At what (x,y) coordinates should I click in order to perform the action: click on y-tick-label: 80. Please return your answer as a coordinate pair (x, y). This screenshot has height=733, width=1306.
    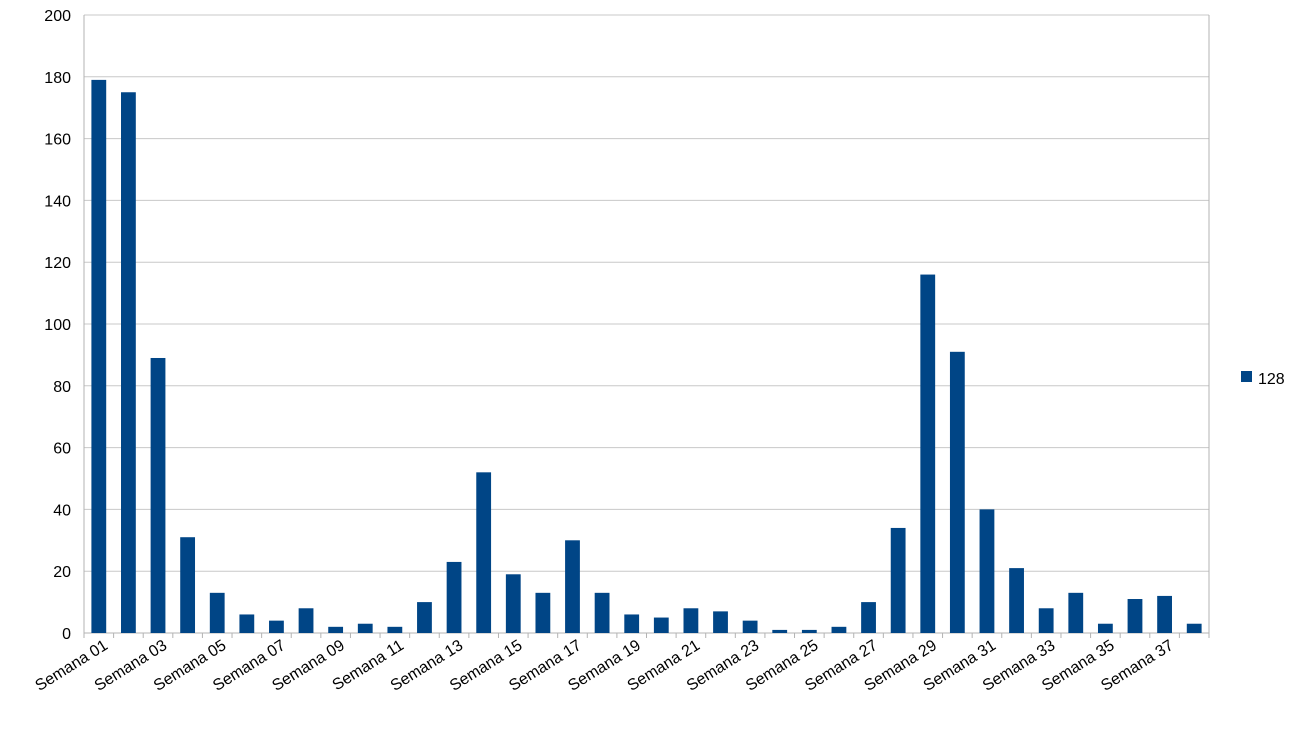
    Looking at the image, I should click on (62, 387).